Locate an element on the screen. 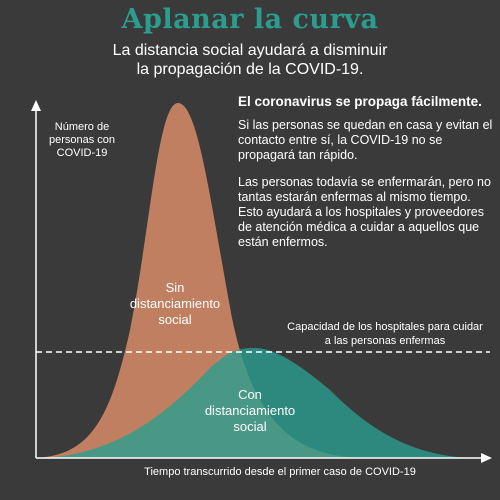 The image size is (500, 500). y-axis-label: Número de personas con COVID-19 is located at coordinates (82, 140).